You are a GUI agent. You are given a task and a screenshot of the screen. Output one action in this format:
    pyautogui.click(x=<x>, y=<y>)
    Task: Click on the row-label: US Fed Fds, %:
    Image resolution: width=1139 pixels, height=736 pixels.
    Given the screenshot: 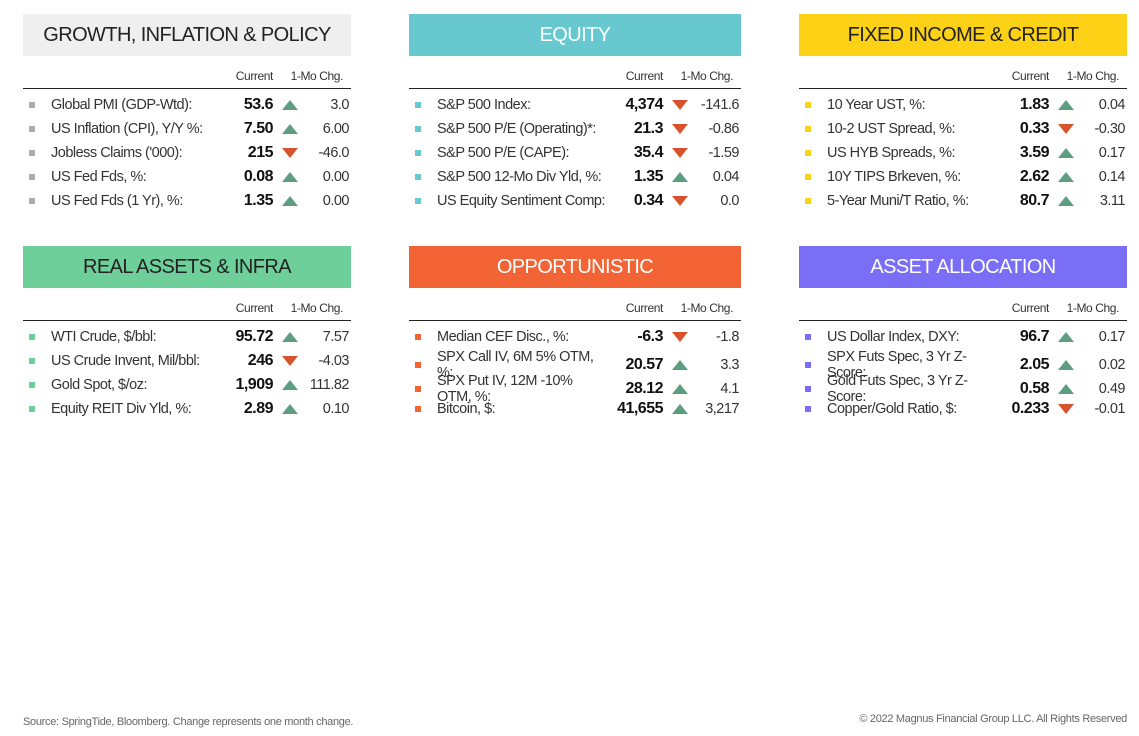 What is the action you would take?
    pyautogui.click(x=99, y=177)
    